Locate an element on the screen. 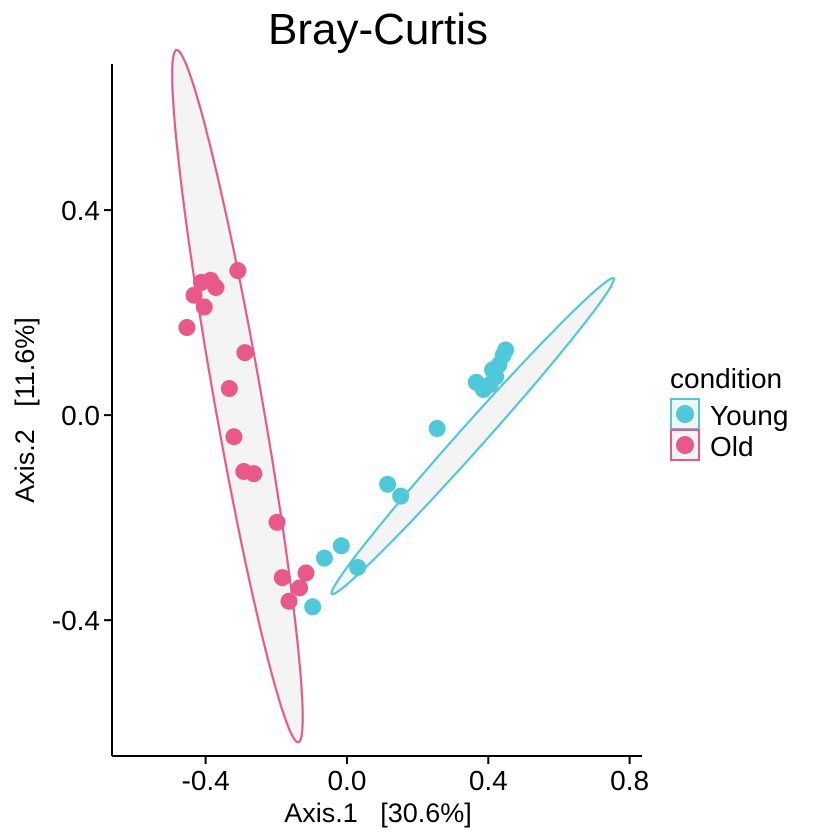 This screenshot has width=840, height=840. y-tick-label: -0.4 is located at coordinates (76, 620).